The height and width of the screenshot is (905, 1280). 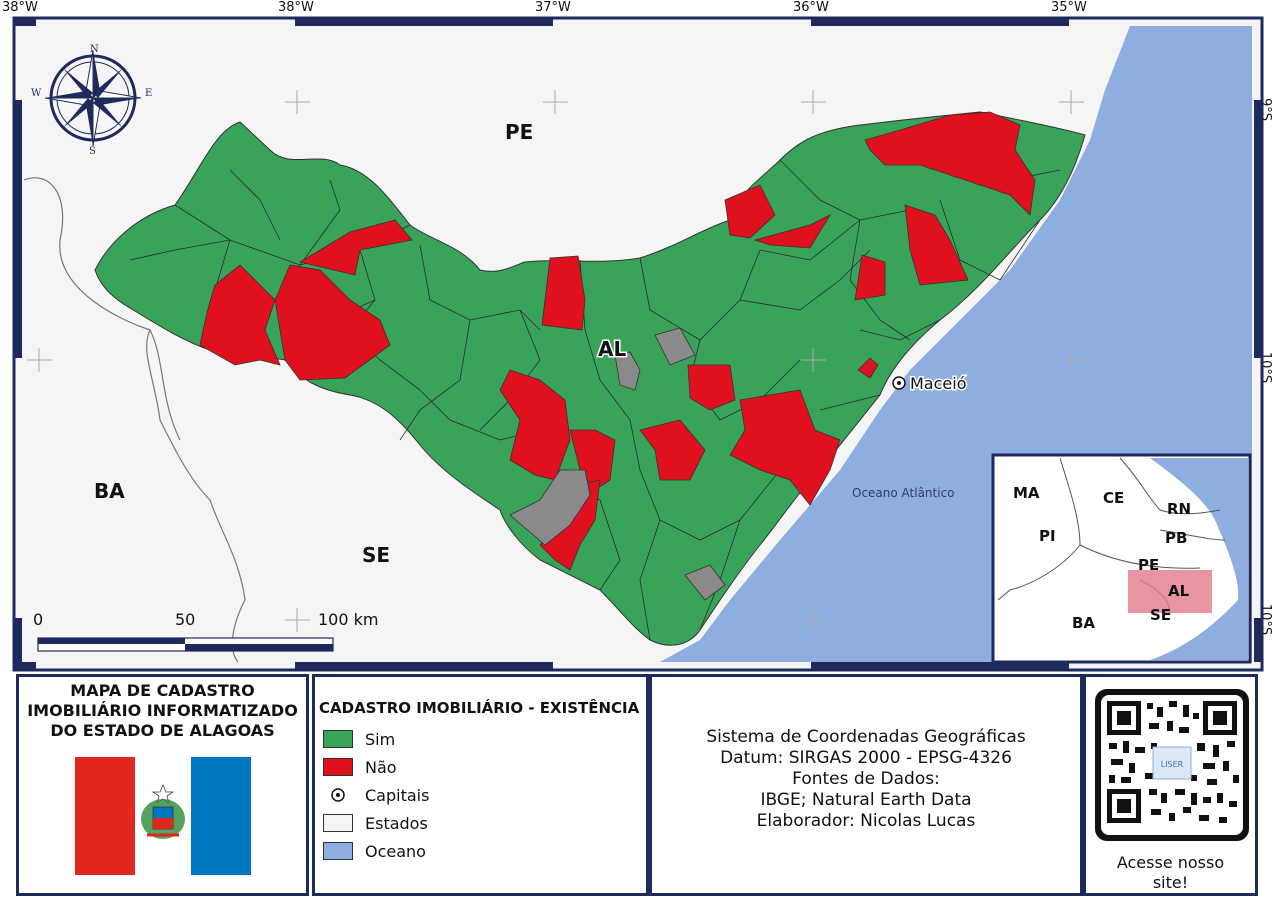 I want to click on info-line-crs: Sistema de Coordenadas Geográficas, so click(x=866, y=737).